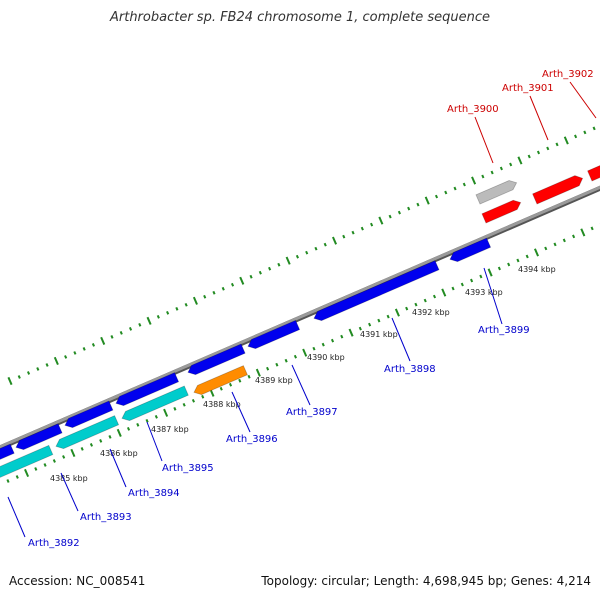 The image size is (600, 600). What do you see at coordinates (252, 439) in the screenshot?
I see `gene-label-Arth_3896: Arth_3896` at bounding box center [252, 439].